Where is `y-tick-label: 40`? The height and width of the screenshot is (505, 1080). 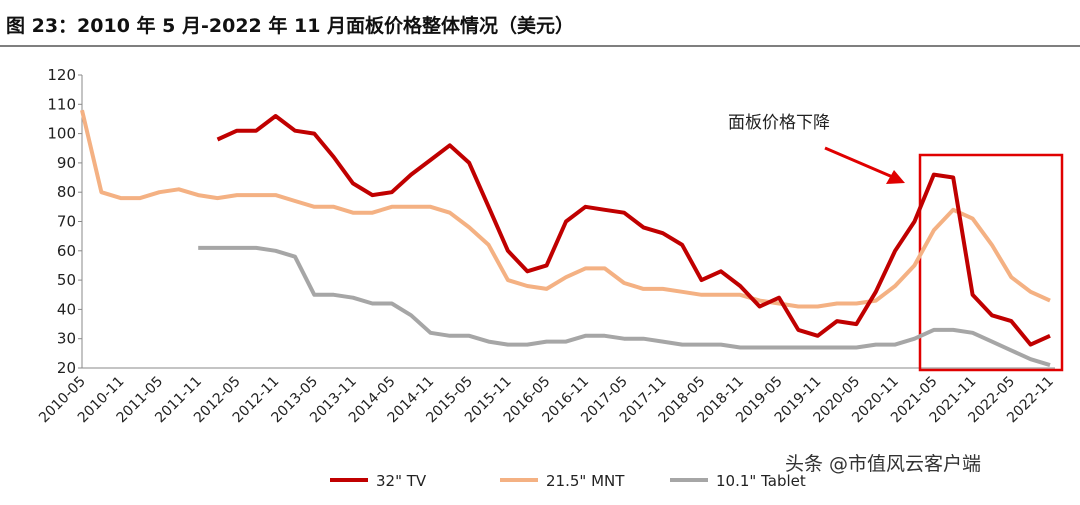
y-tick-label: 40 is located at coordinates (66, 309).